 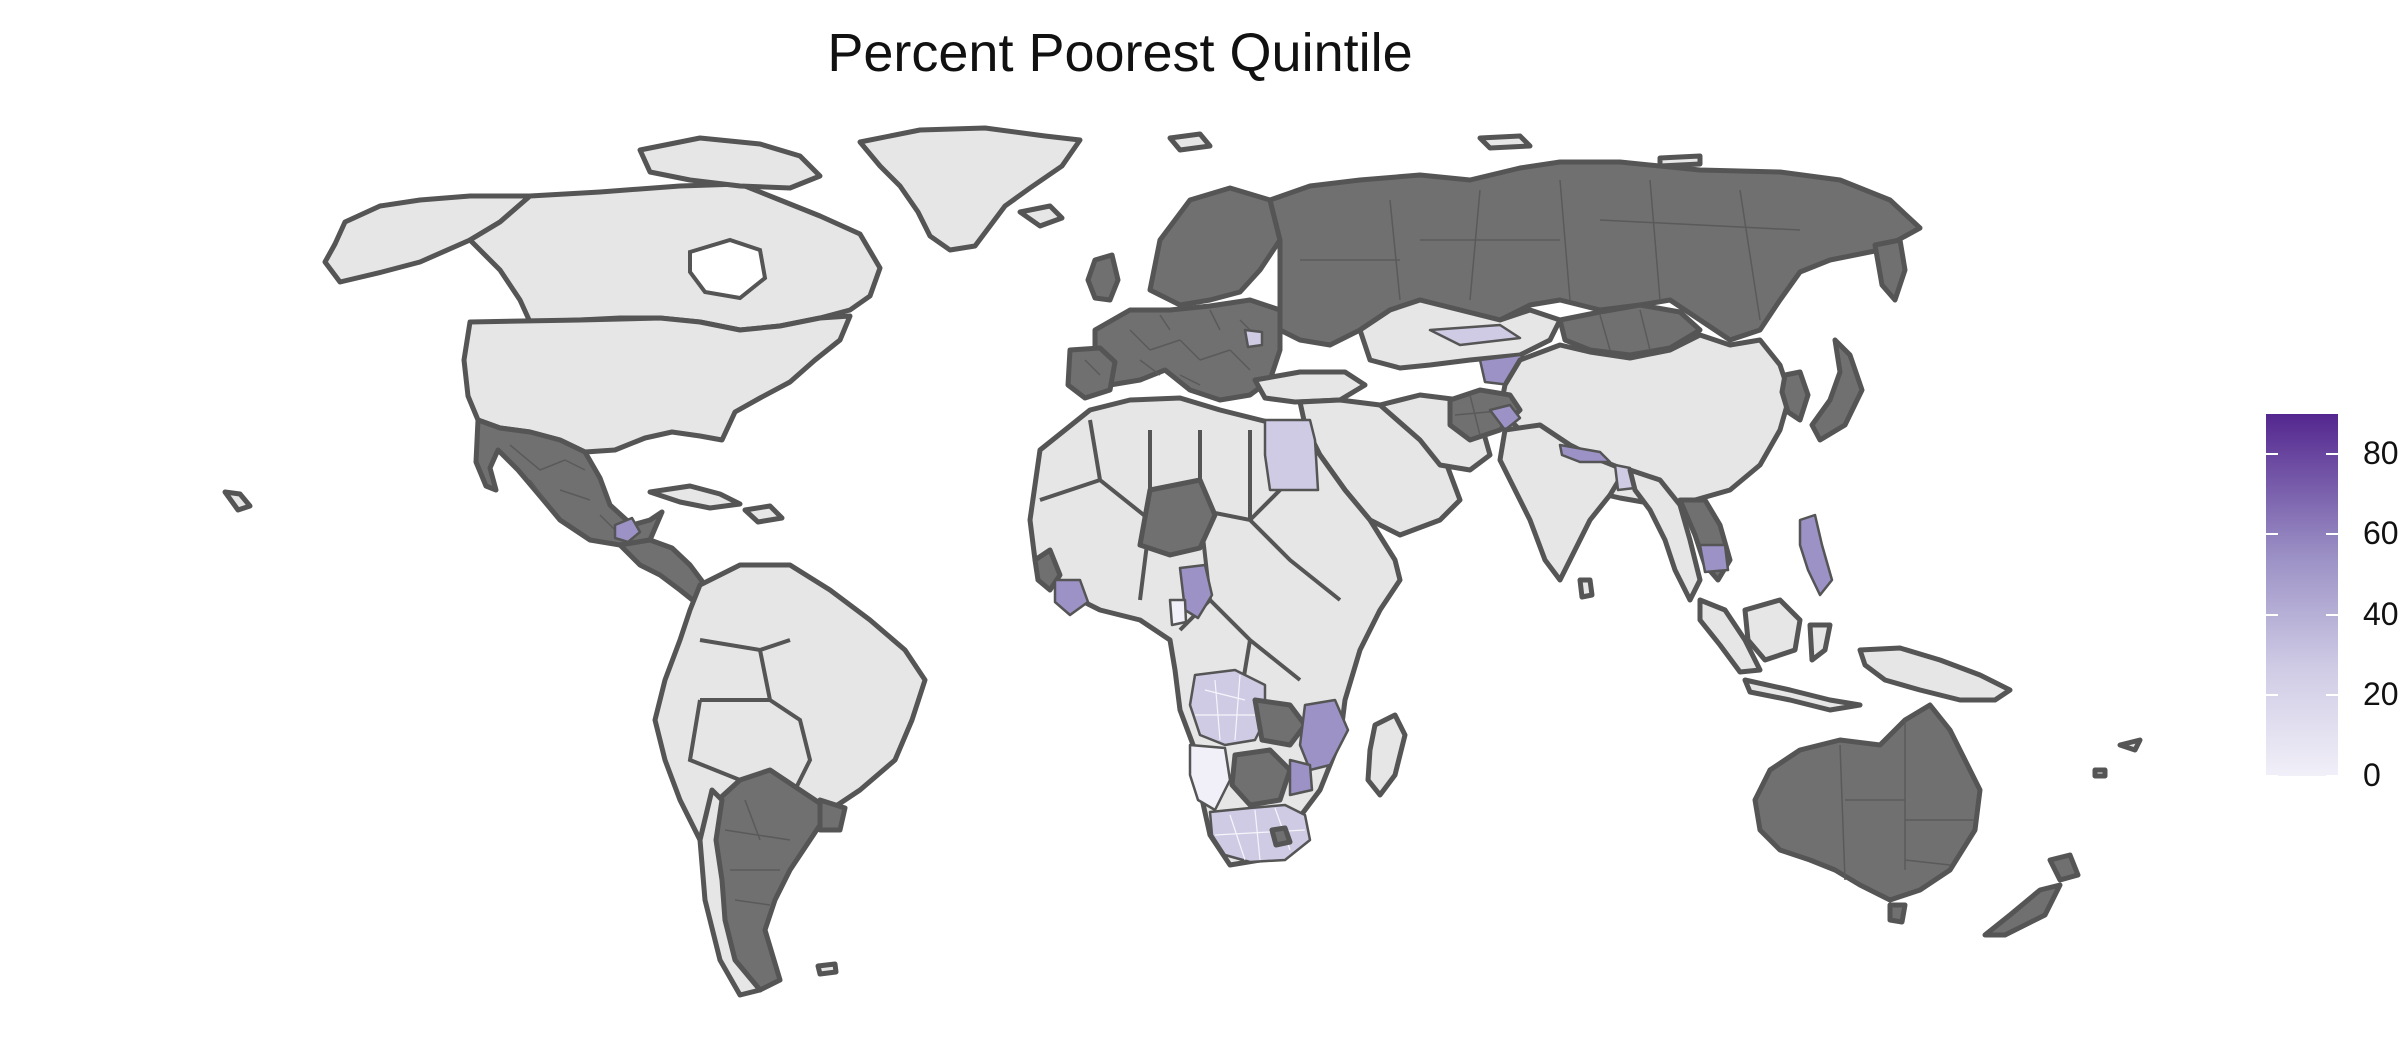 I want to click on myanmar-thailand, so click(x=1665, y=535).